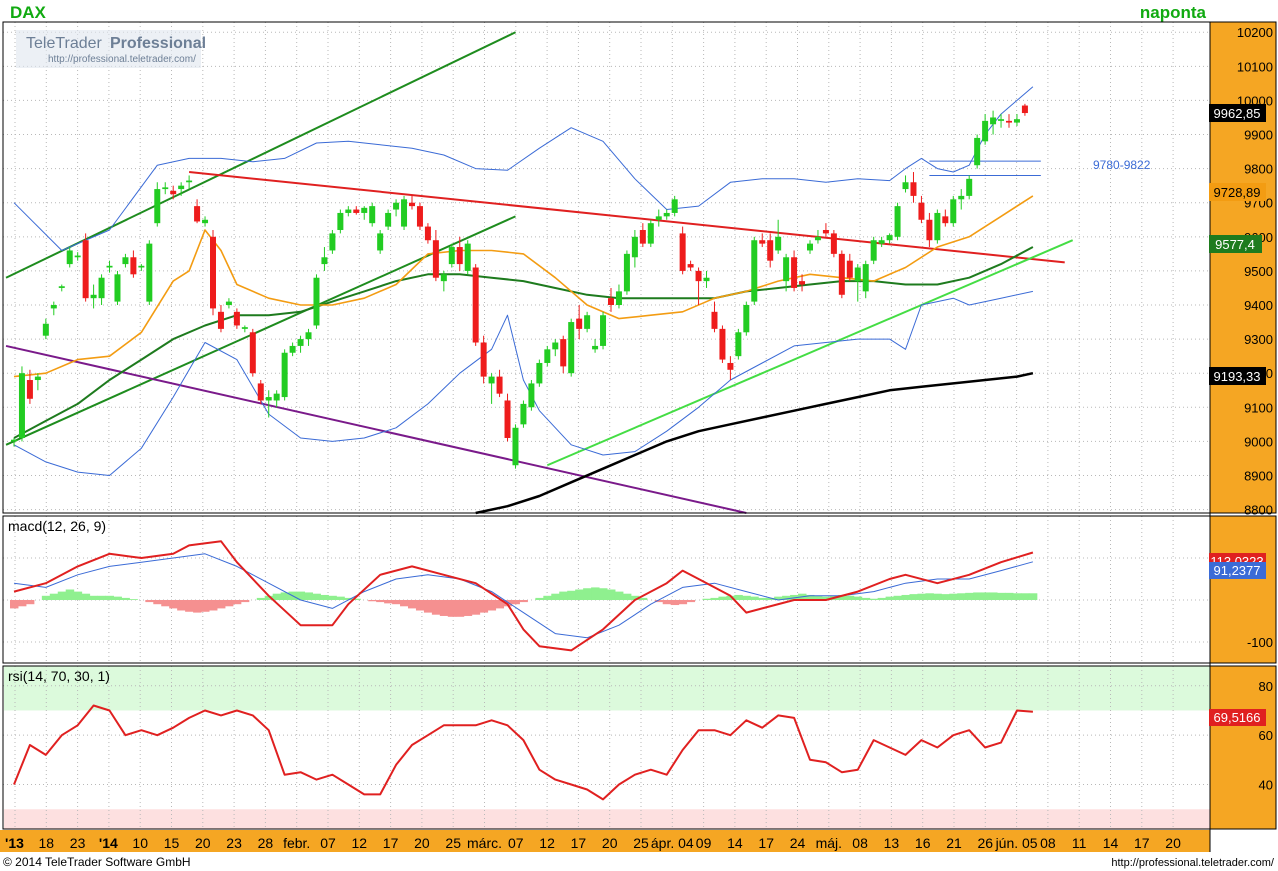  What do you see at coordinates (860, 843) in the screenshot?
I see `time-tick-label: 08` at bounding box center [860, 843].